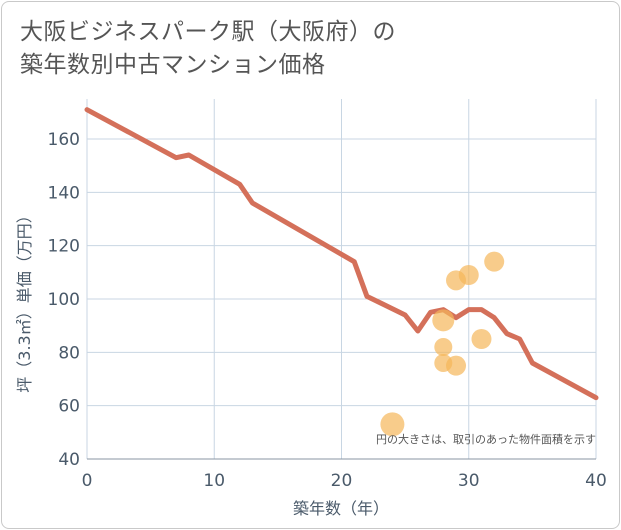 This screenshot has width=621, height=530. What do you see at coordinates (596, 481) in the screenshot?
I see `x-tick-label-40: 40` at bounding box center [596, 481].